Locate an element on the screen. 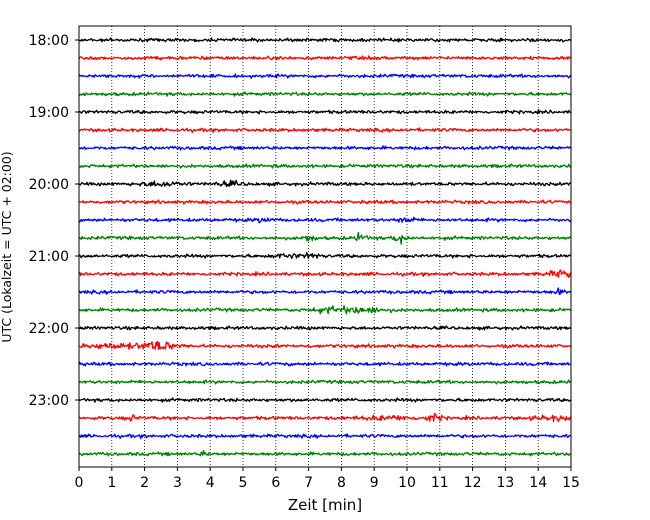  x-tick-label: 0 is located at coordinates (79, 483).